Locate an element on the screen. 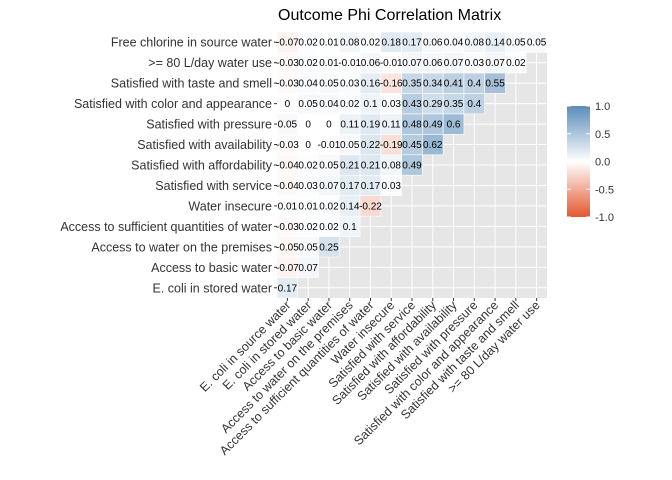  legend-ticks: 1.0 0.5 0.0 -0.5 -1.0 is located at coordinates (590, 162).